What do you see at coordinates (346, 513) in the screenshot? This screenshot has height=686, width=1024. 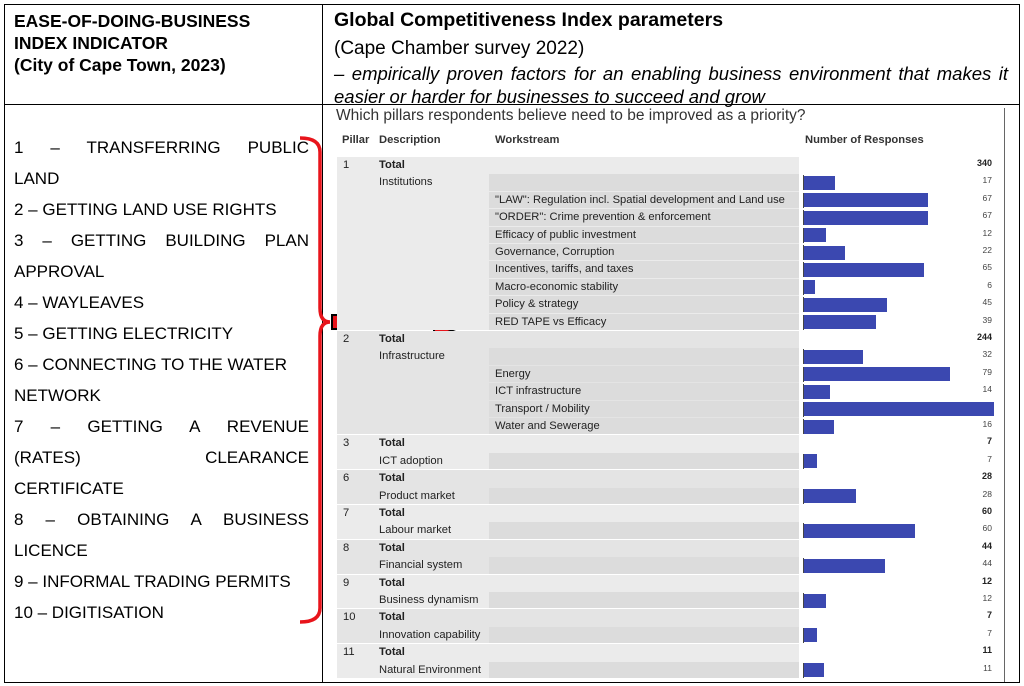 I see `pillar-number: 7` at bounding box center [346, 513].